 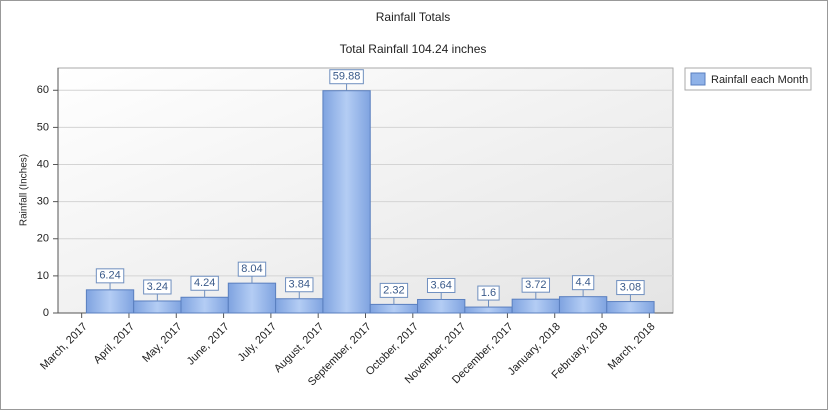 I want to click on data-label: 4.4, so click(x=582, y=283).